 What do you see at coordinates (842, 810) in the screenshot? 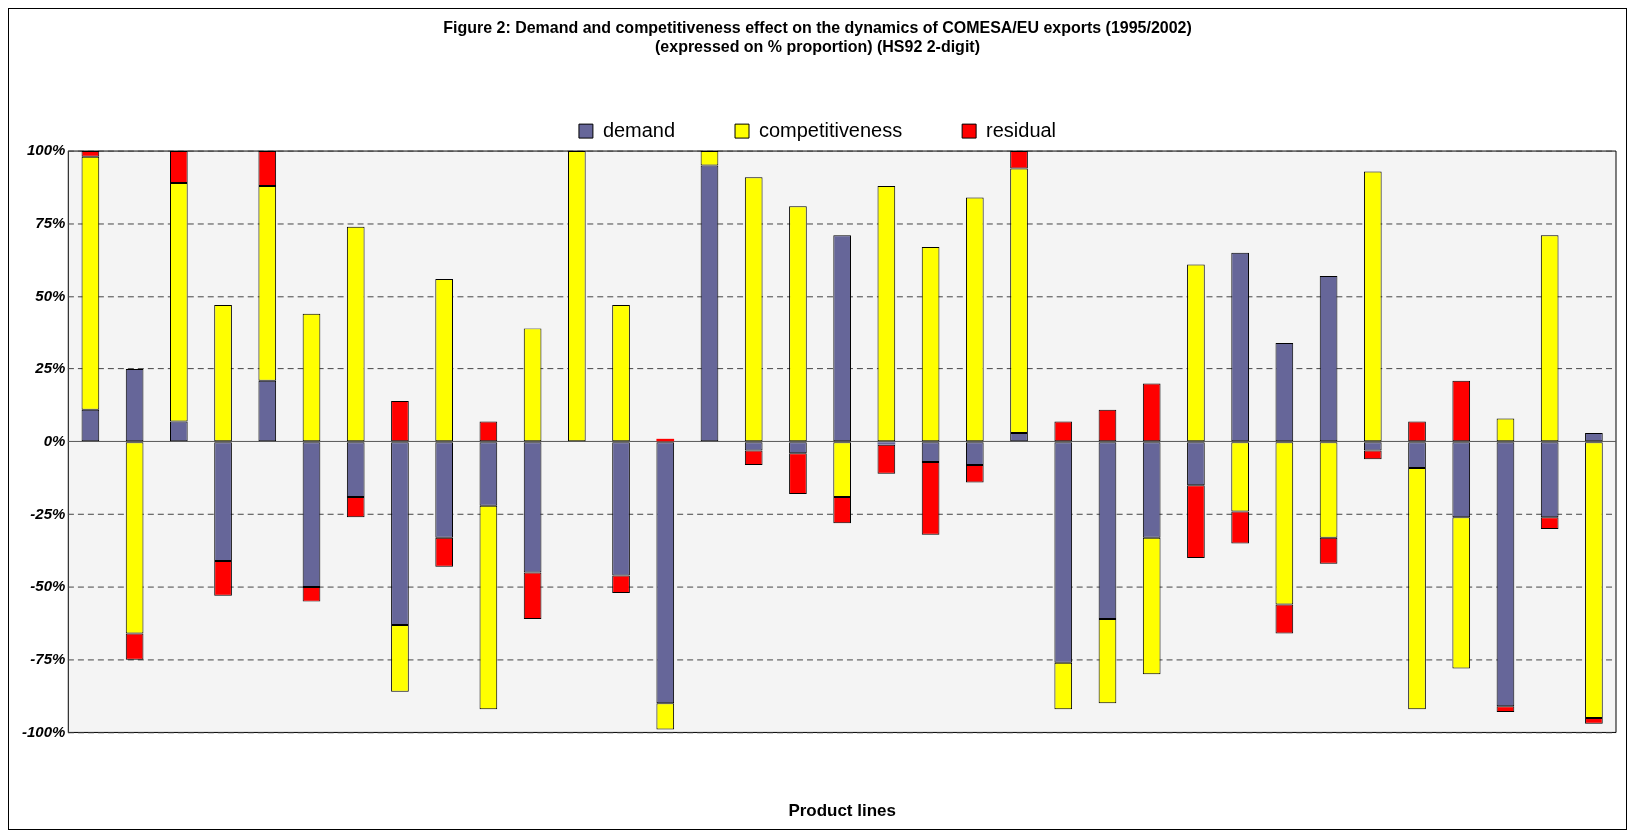
I see `x-axis-title: Product lines` at bounding box center [842, 810].